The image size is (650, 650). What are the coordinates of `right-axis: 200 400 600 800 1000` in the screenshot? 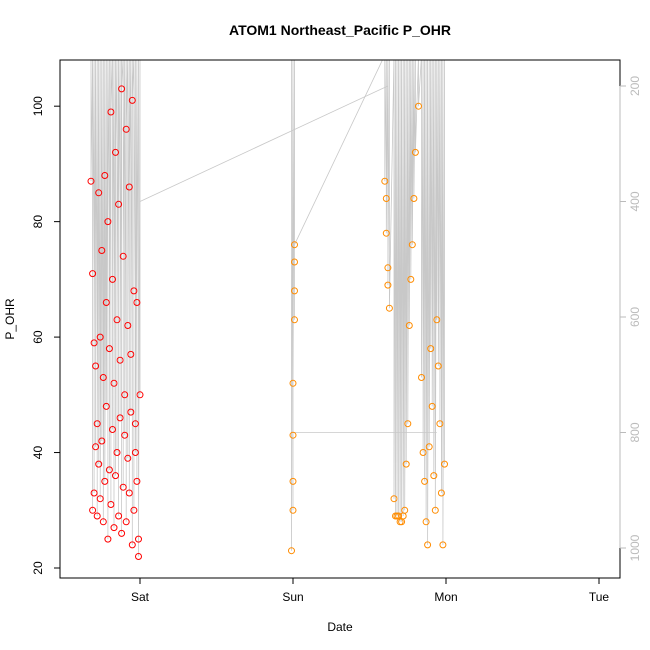 It's located at (630, 318).